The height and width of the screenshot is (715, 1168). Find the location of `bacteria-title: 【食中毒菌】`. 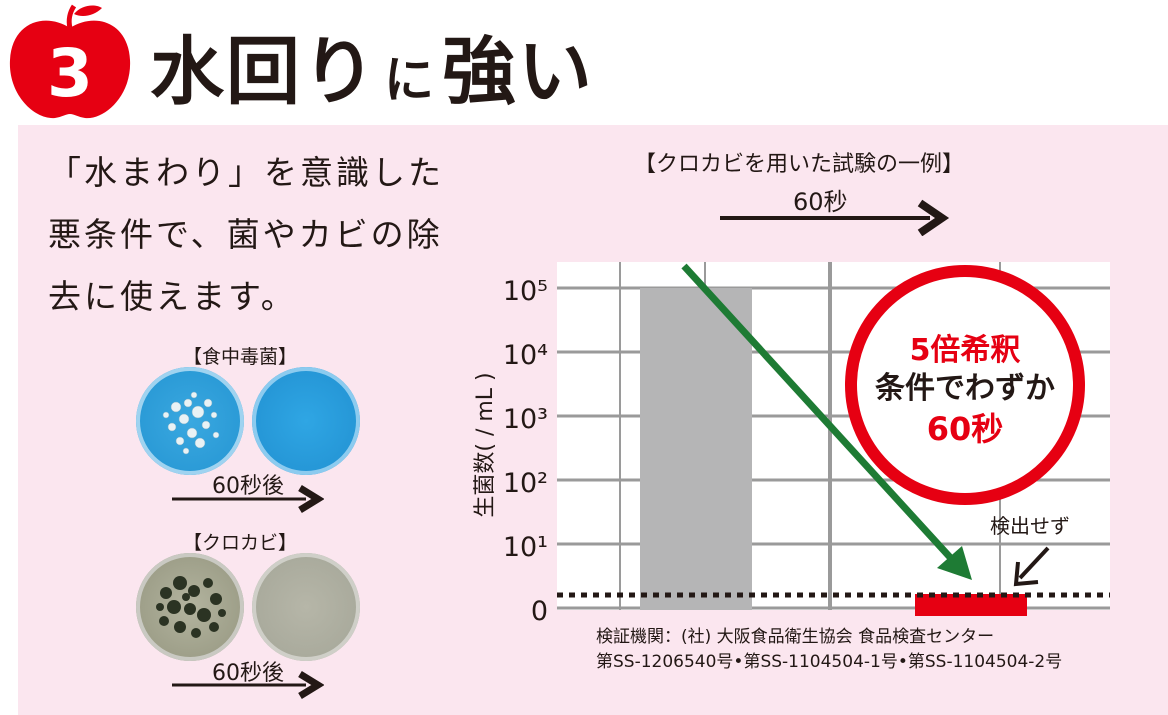

bacteria-title: 【食中毒菌】 is located at coordinates (240, 357).